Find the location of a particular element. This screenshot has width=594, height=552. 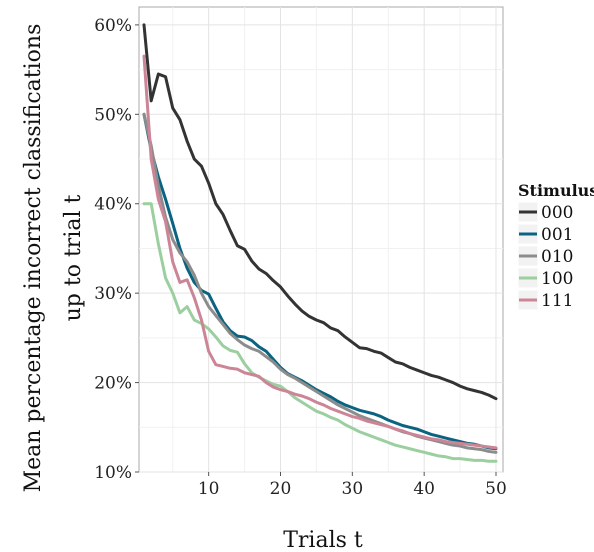

x-tick-label: 50 is located at coordinates (496, 489).